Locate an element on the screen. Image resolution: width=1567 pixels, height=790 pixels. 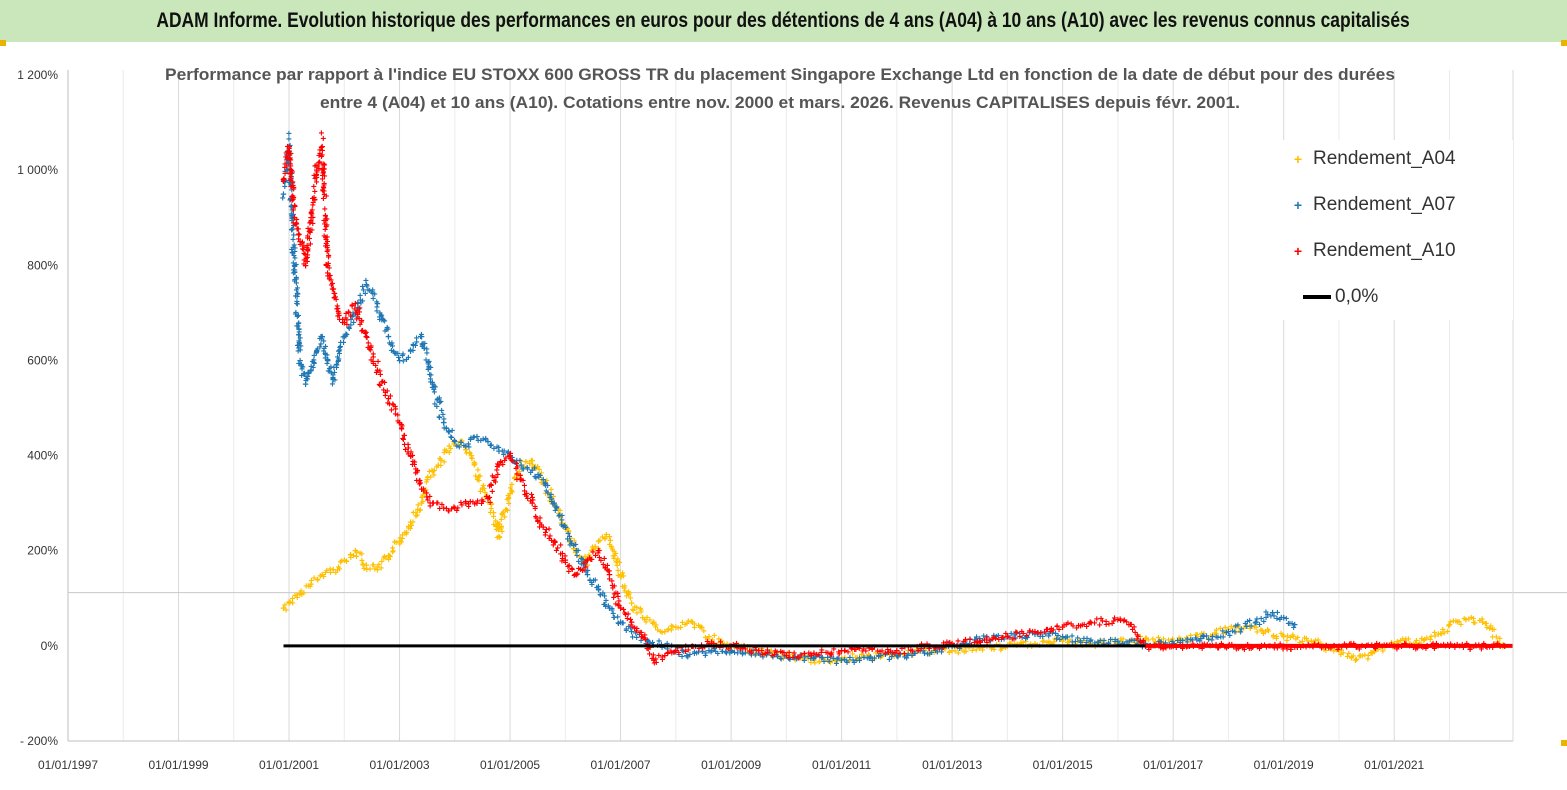
x-tick-label: 01/01/2011 is located at coordinates (841, 765).